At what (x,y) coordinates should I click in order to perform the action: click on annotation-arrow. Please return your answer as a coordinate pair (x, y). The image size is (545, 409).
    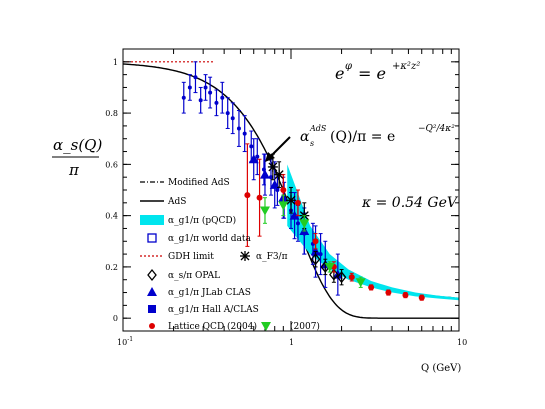
    Looking at the image, I should click on (280, 147).